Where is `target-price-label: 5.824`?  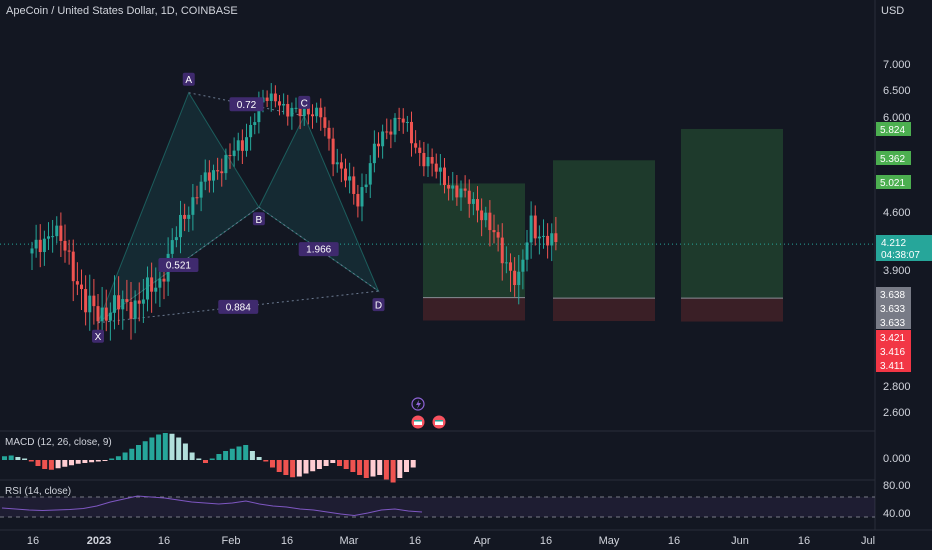 target-price-label: 5.824 is located at coordinates (892, 130).